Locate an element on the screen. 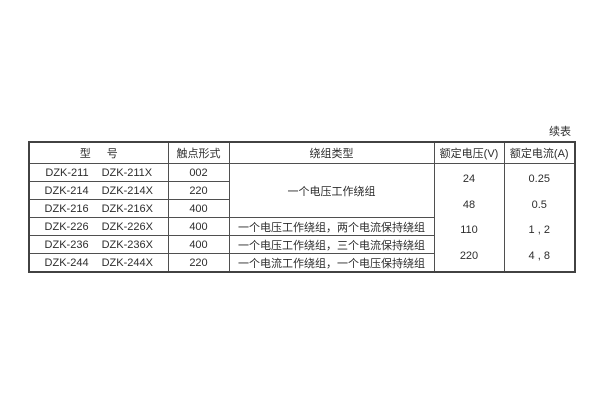 Image resolution: width=600 pixels, height=400 pixels. voltage-value: 24 is located at coordinates (469, 179).